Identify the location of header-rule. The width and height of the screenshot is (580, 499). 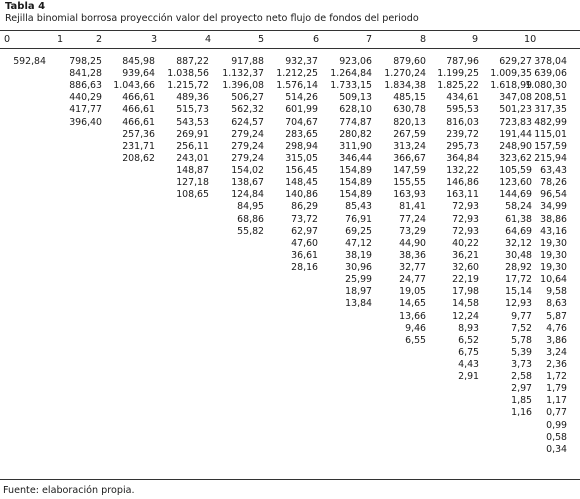
(290, 48).